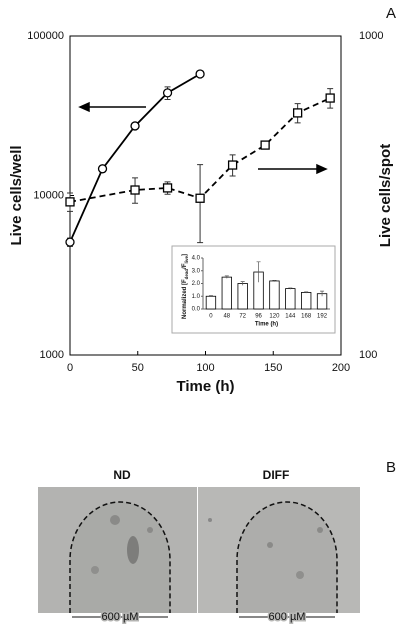 This screenshot has height=631, width=400. I want to click on y-axis-title: Normalized [Fdead/Flive], so click(185, 286).